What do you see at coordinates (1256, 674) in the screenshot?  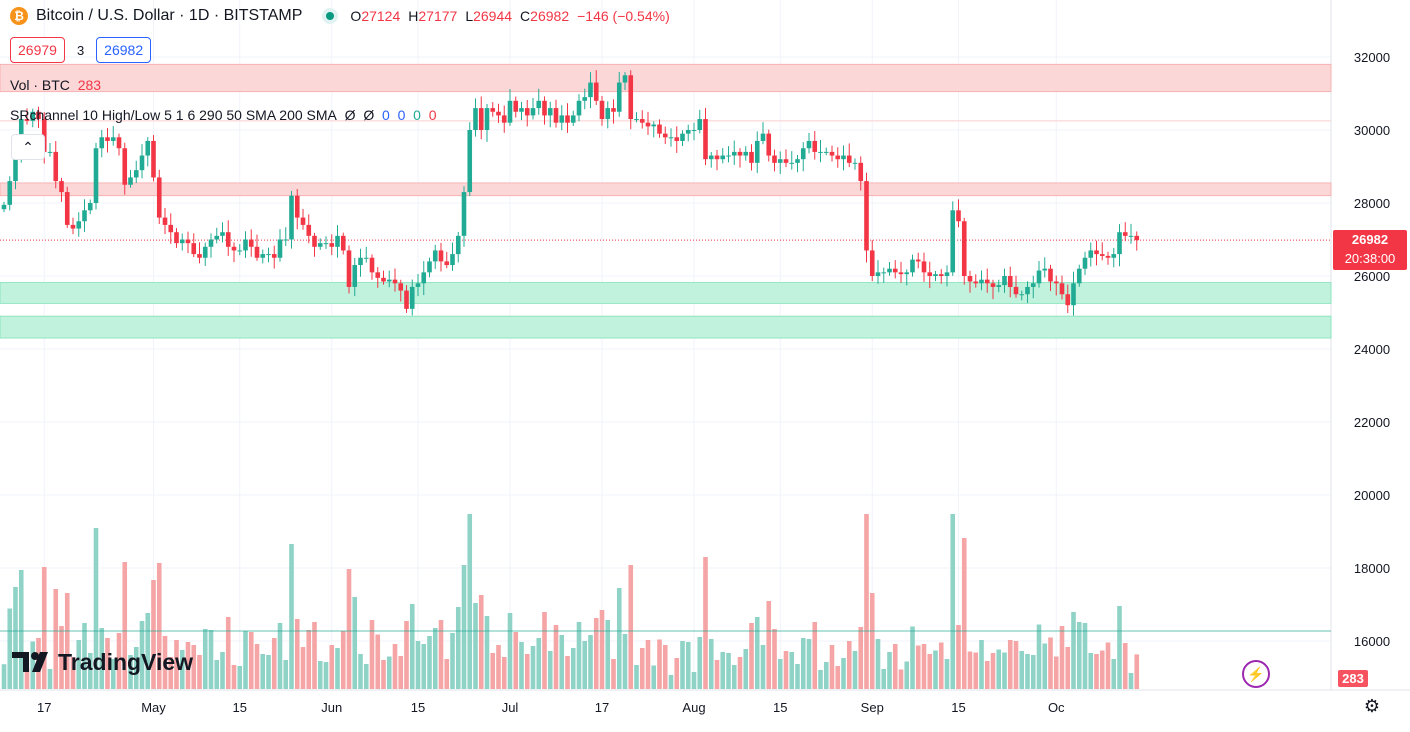 I see `lightning-icon: ⚡` at bounding box center [1256, 674].